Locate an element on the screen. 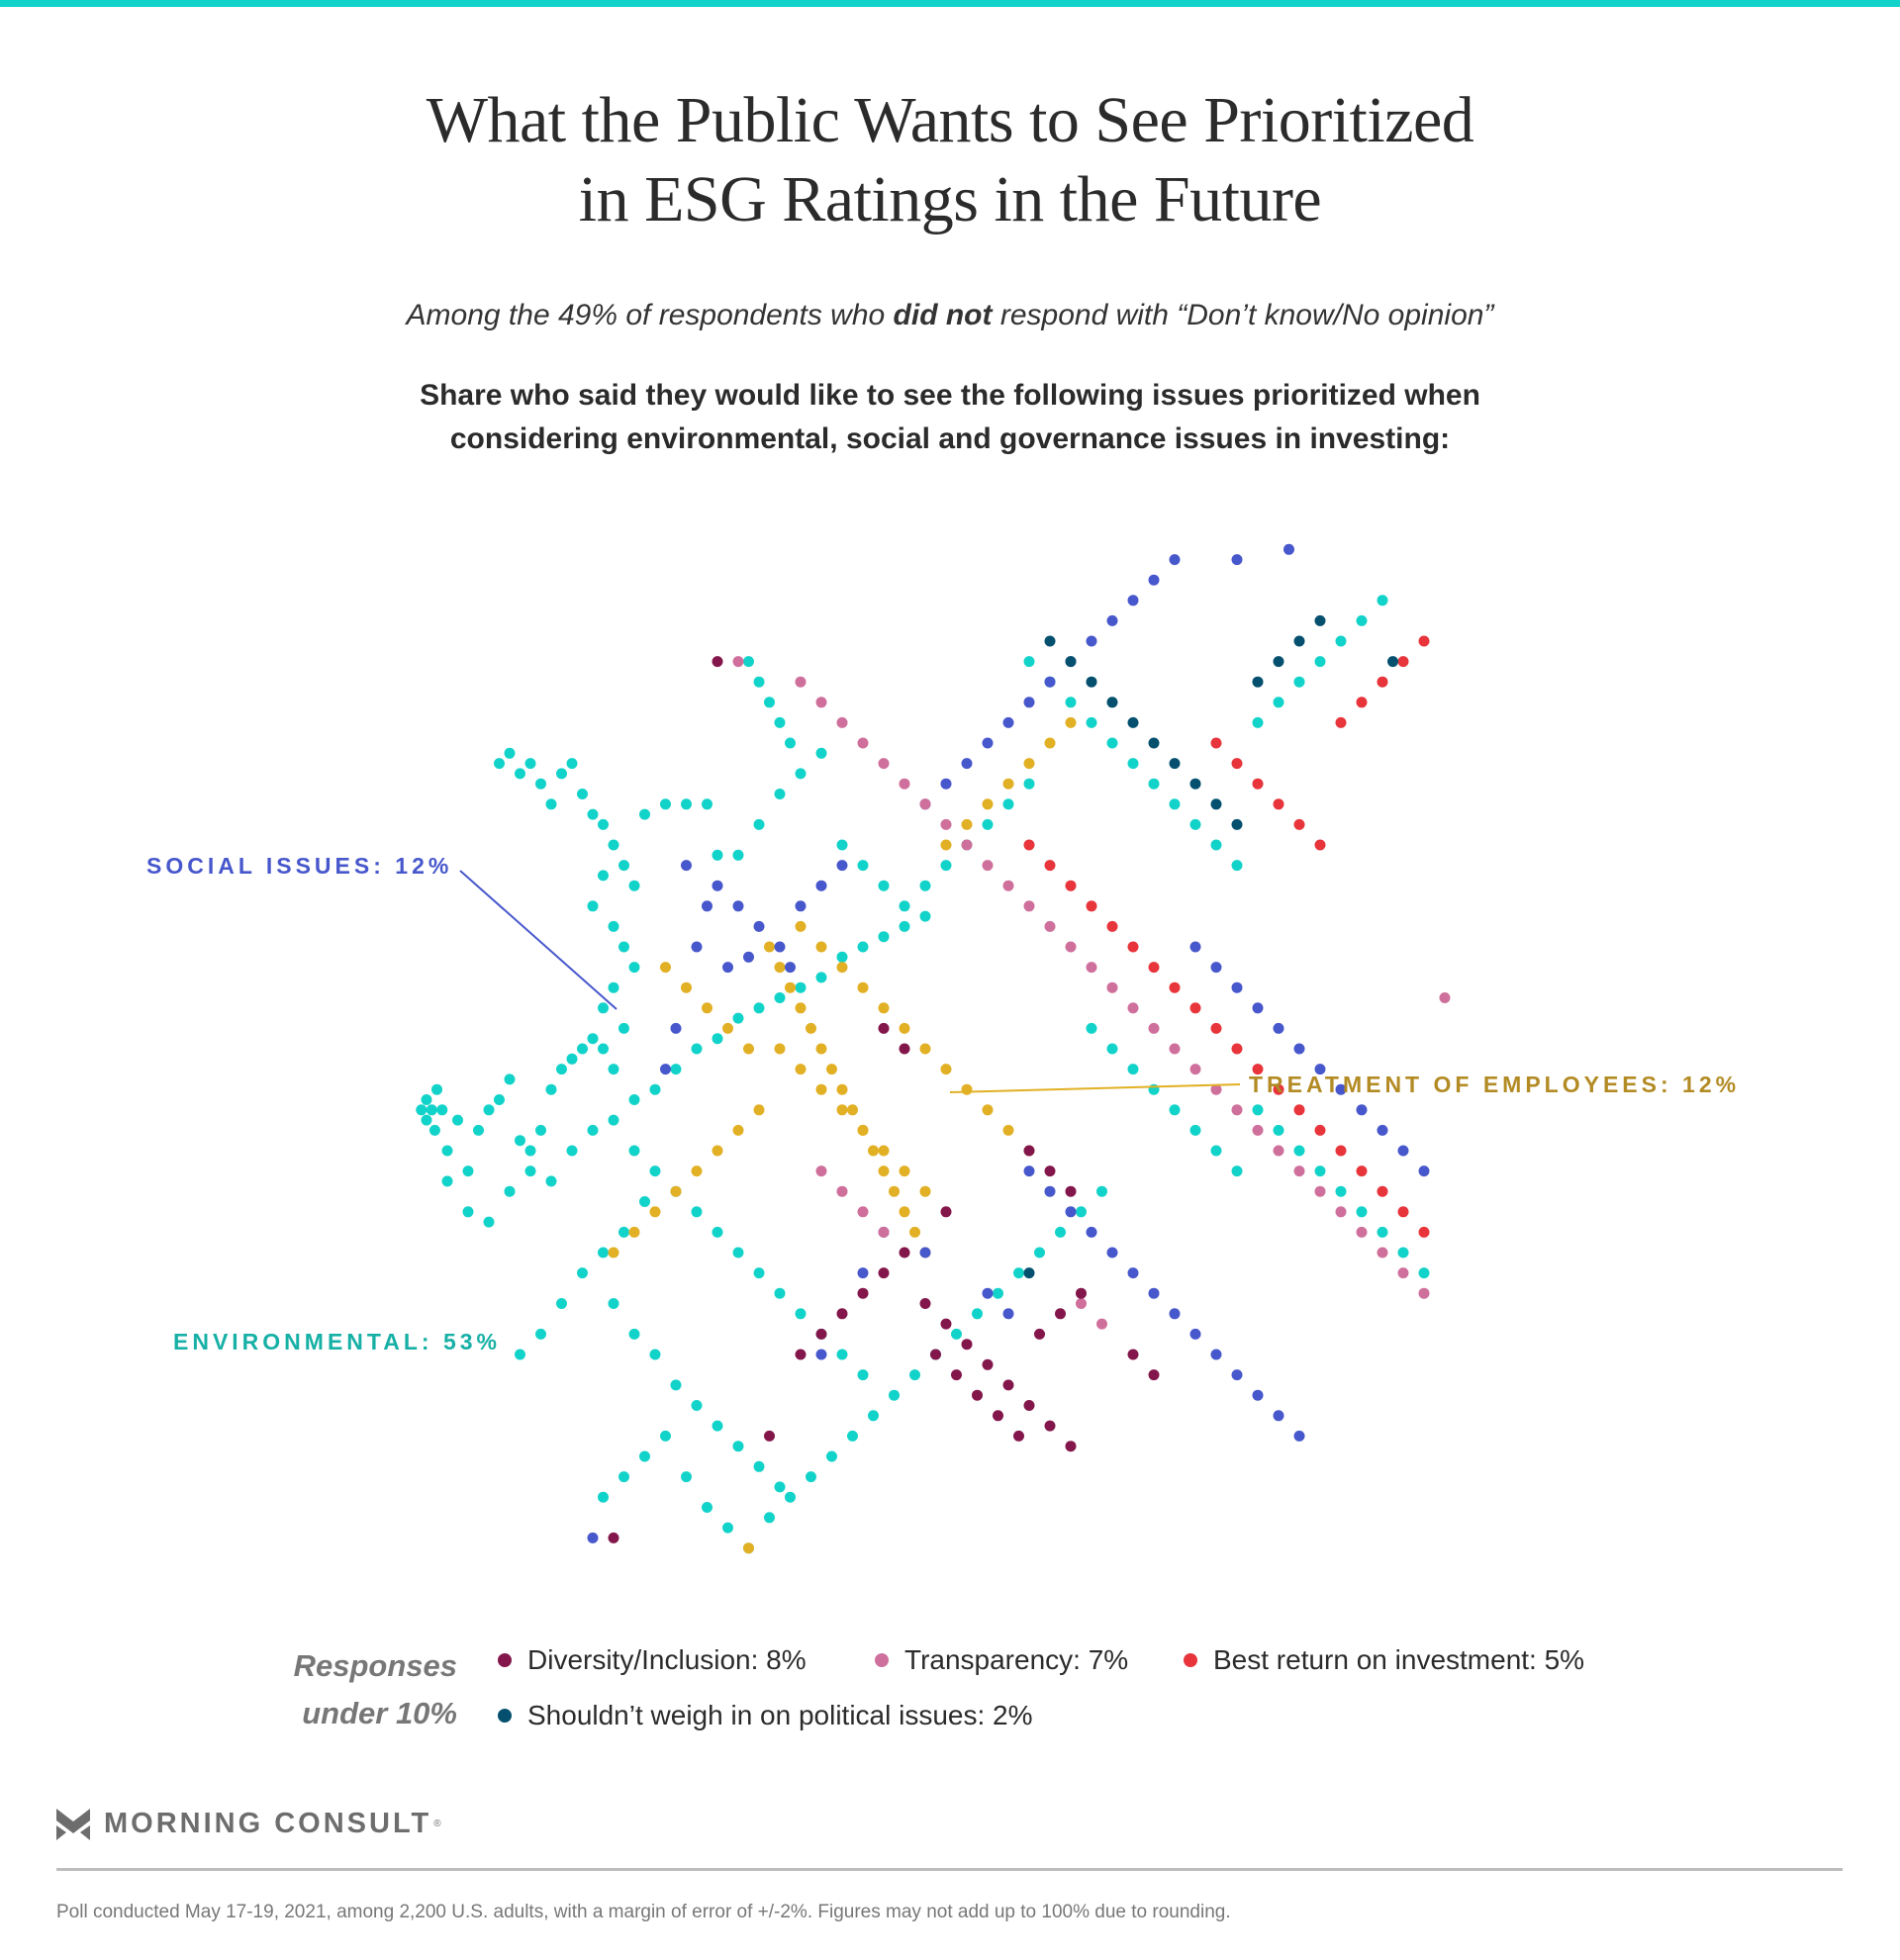 This screenshot has width=1900, height=1960. legend-label: Transparency: 7% is located at coordinates (1017, 1659).